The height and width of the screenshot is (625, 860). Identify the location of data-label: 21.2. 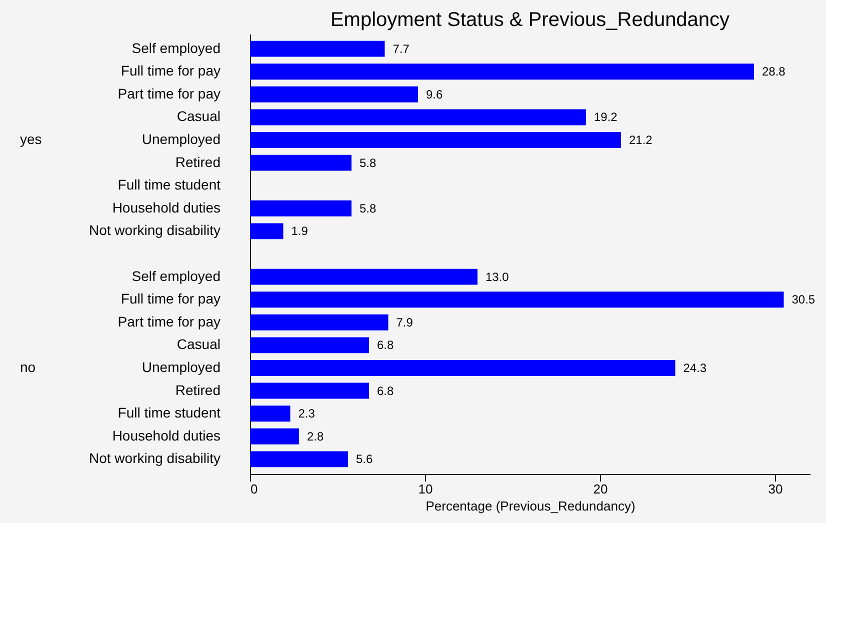
(641, 140).